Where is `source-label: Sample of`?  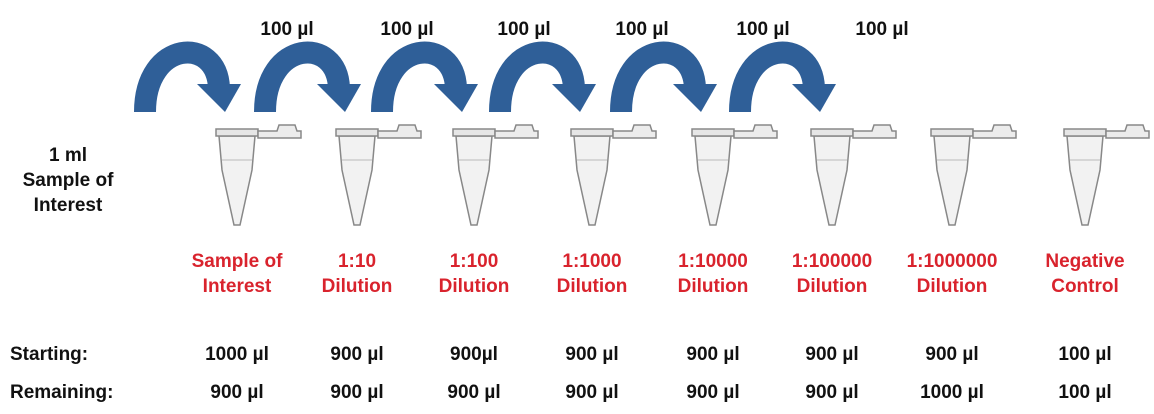
source-label: Sample of is located at coordinates (68, 180).